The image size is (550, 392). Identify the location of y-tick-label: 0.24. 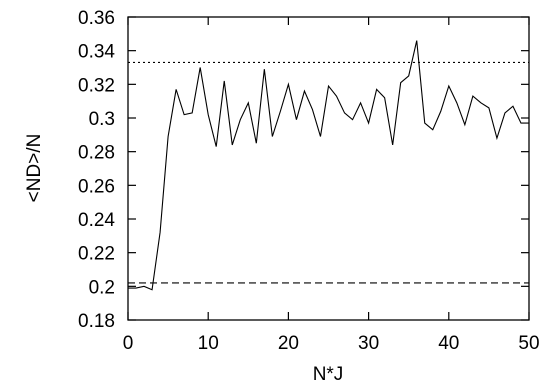
(96, 220).